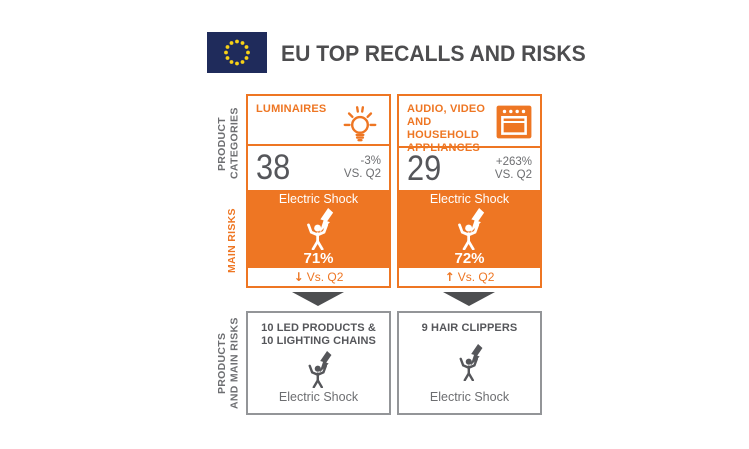 This screenshot has width=749, height=449. Describe the element at coordinates (228, 363) in the screenshot. I see `side-label-products-and-main-risks: PRODUCTS AND MAIN RISKS` at that location.